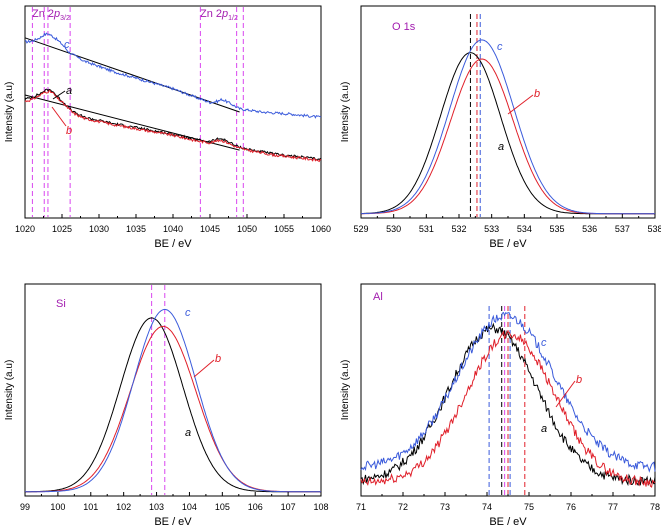 The image size is (661, 531). I want to click on zn-series-b, so click(173, 126).